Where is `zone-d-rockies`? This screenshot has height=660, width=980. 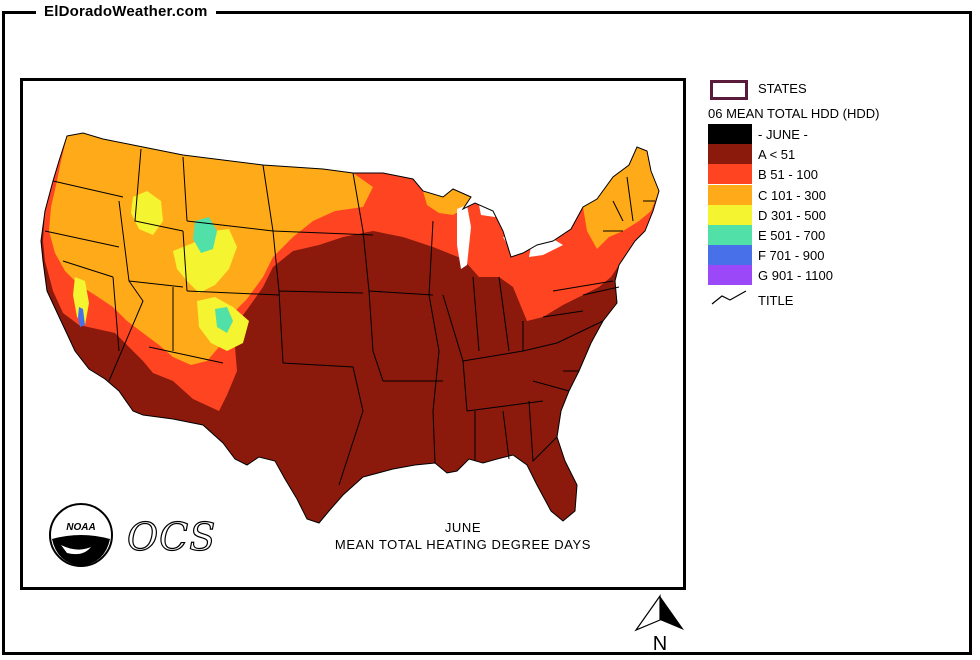
zone-d-rockies is located at coordinates (205, 261).